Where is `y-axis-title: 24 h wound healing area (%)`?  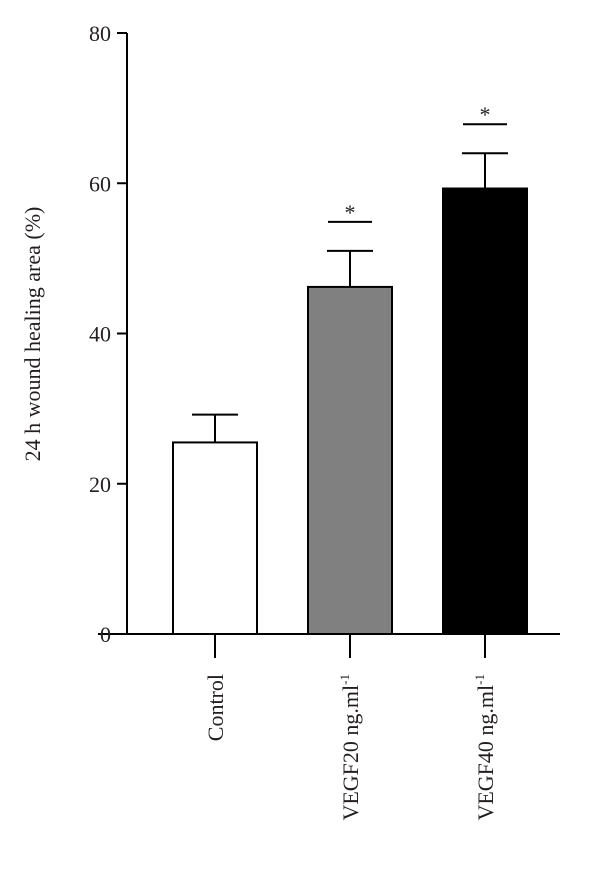
y-axis-title: 24 h wound healing area (%) is located at coordinates (32, 334).